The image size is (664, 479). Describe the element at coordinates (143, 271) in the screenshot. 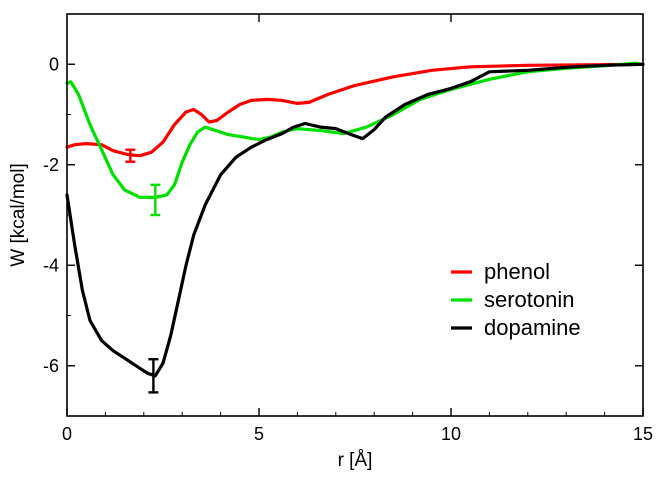

I see `errorbar-layer` at that location.